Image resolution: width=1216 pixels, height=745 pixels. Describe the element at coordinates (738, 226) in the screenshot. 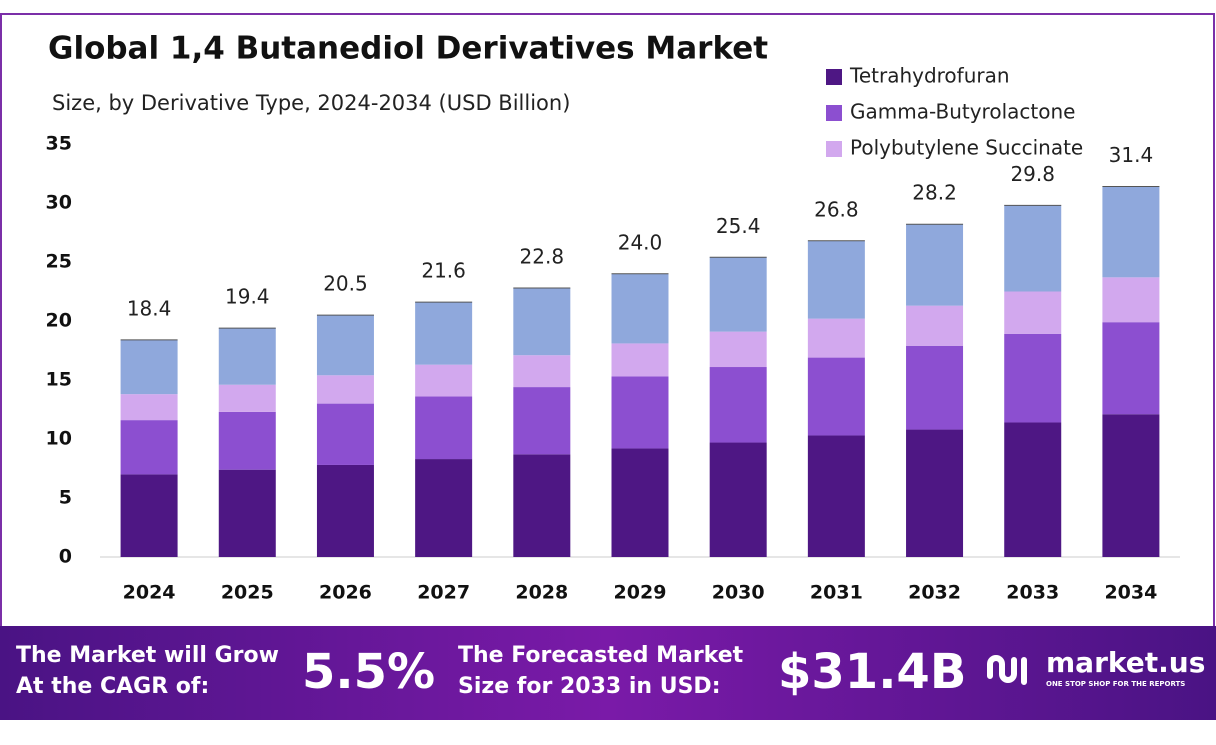

I see `total-label: 25.4` at that location.